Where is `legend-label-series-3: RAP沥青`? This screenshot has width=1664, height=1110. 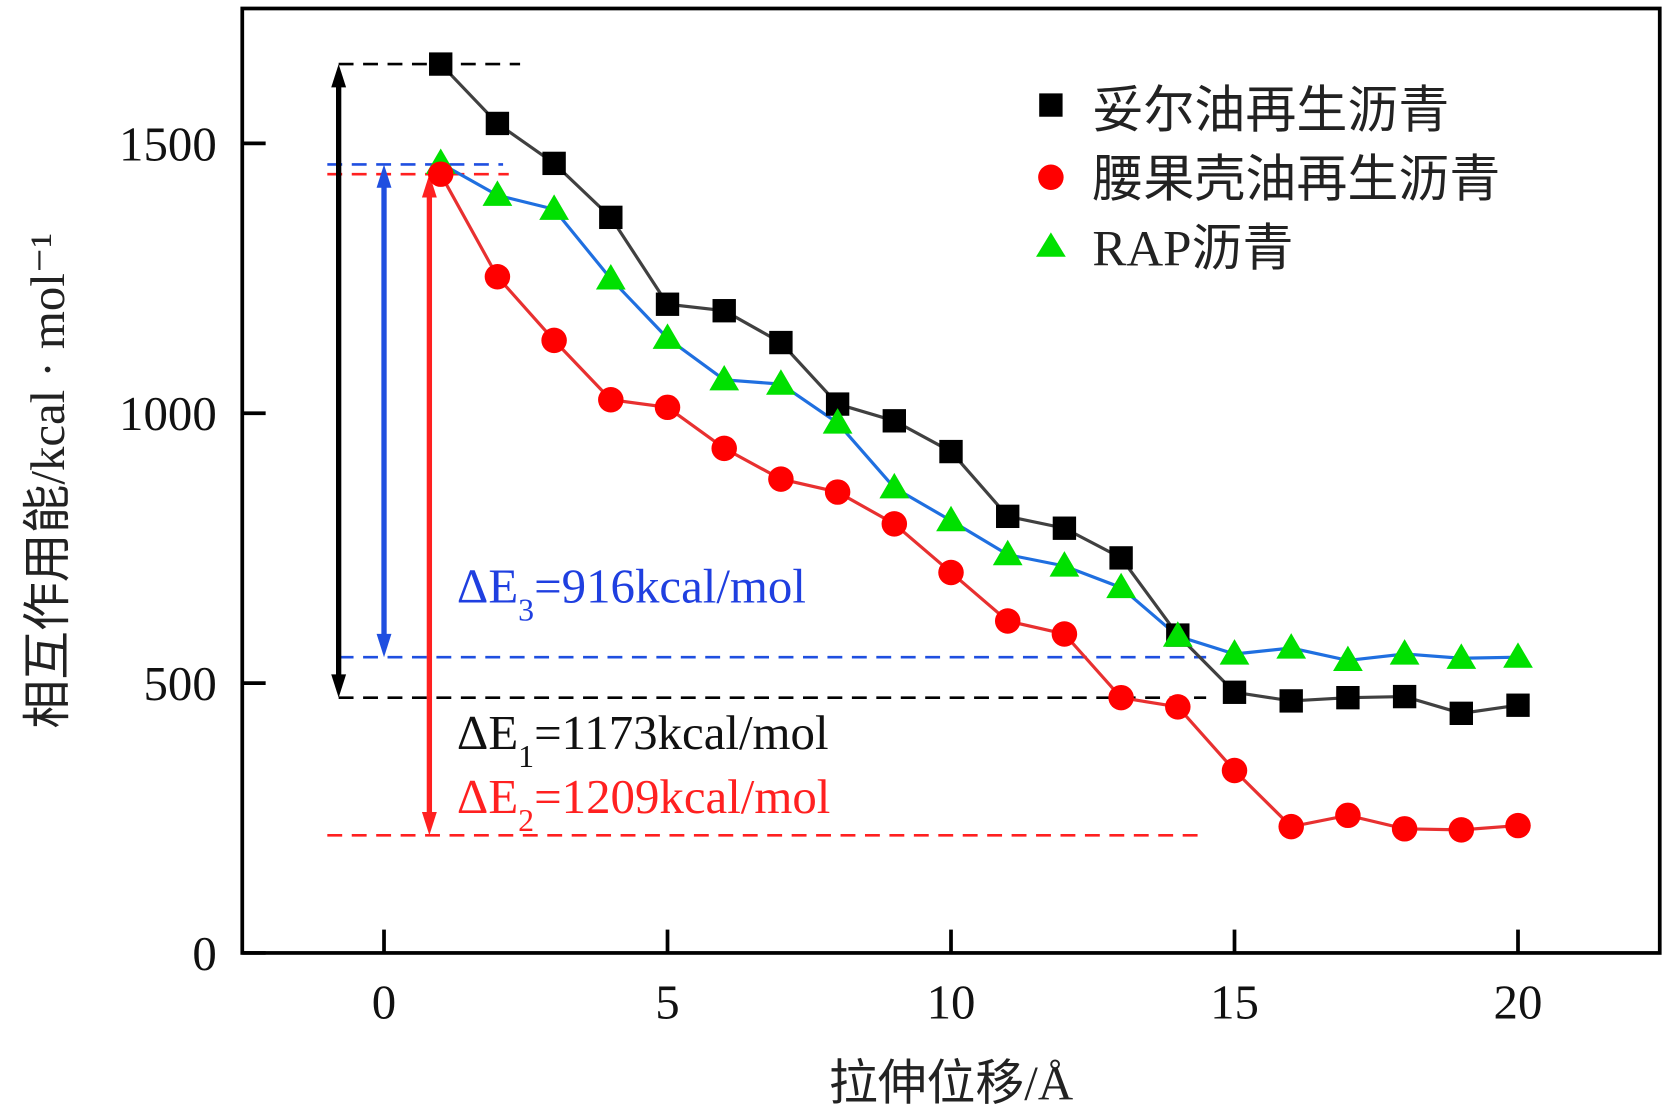 legend-label-series-3: RAP沥青 is located at coordinates (1192, 249).